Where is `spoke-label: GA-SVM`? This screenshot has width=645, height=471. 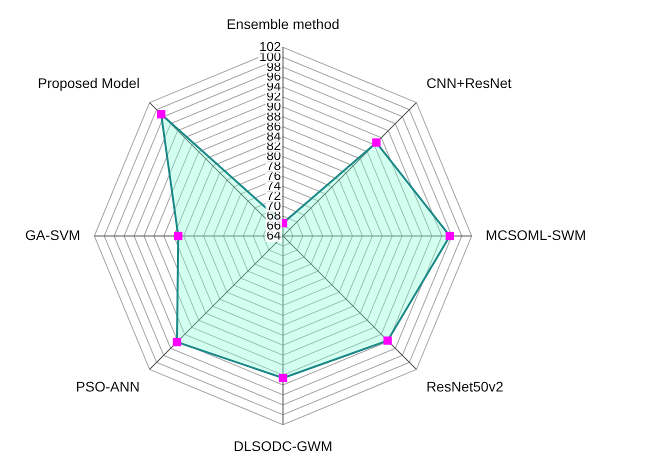 spoke-label: GA-SVM is located at coordinates (52, 234).